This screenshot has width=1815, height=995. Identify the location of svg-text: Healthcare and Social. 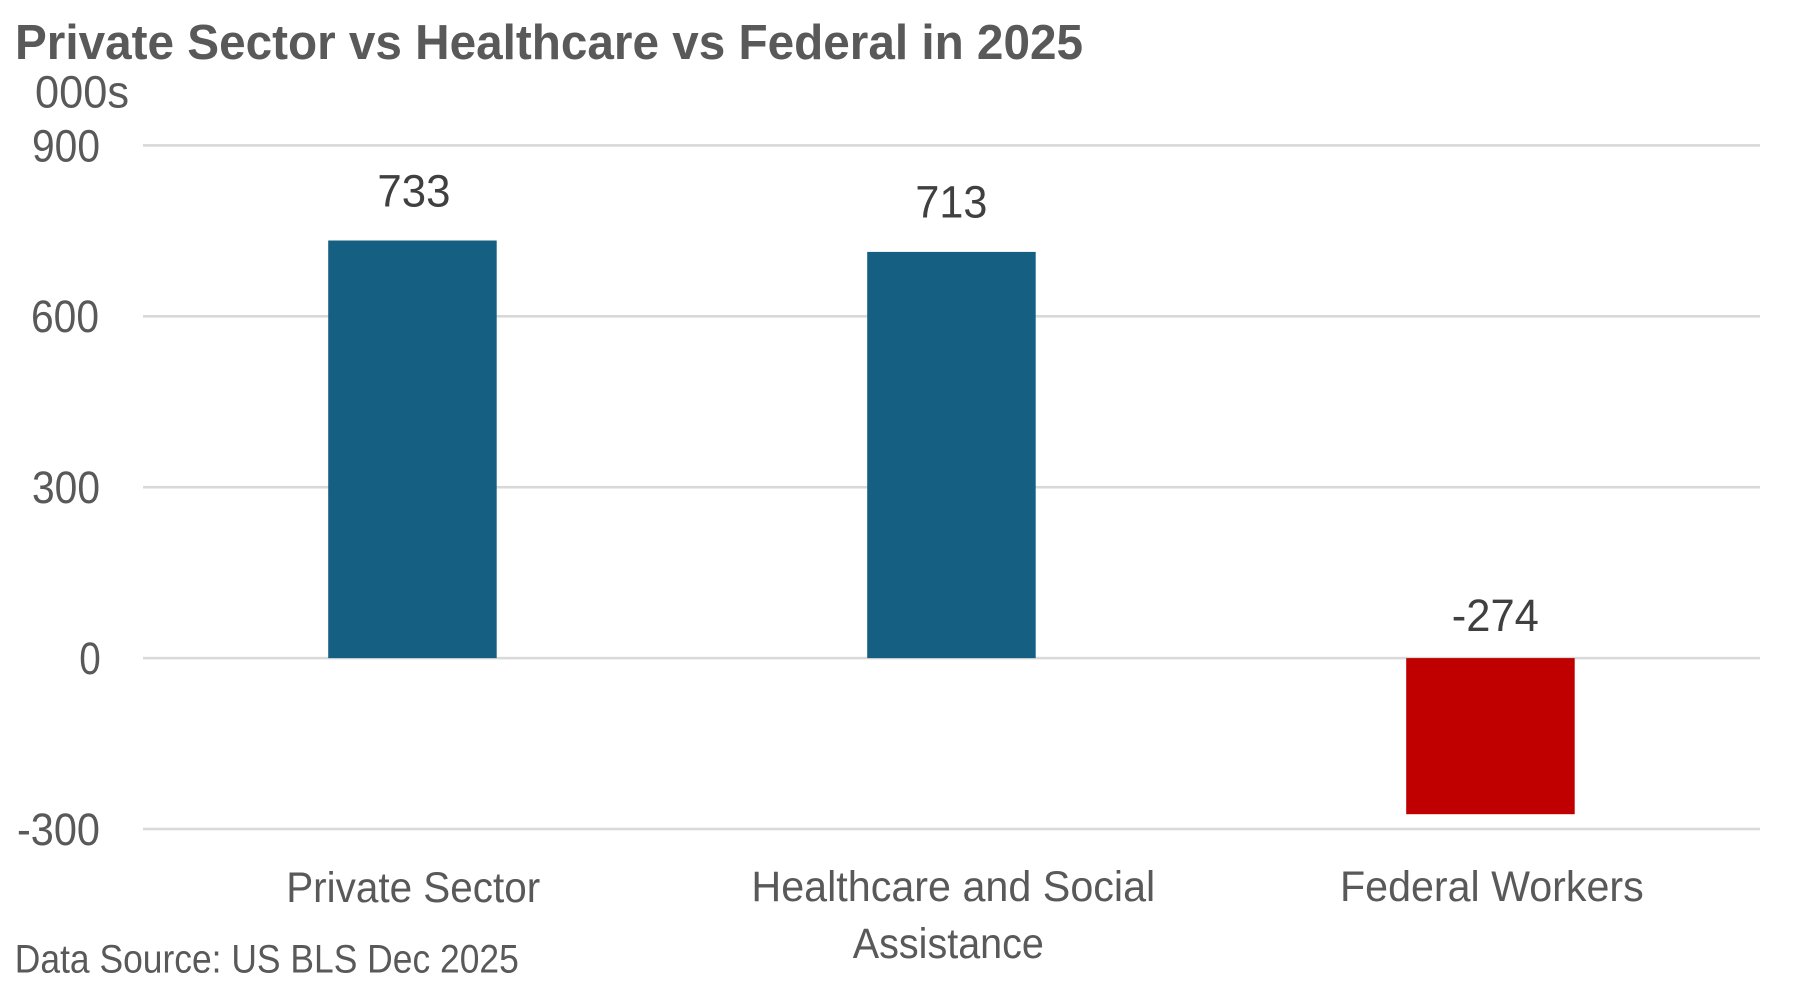
(953, 887).